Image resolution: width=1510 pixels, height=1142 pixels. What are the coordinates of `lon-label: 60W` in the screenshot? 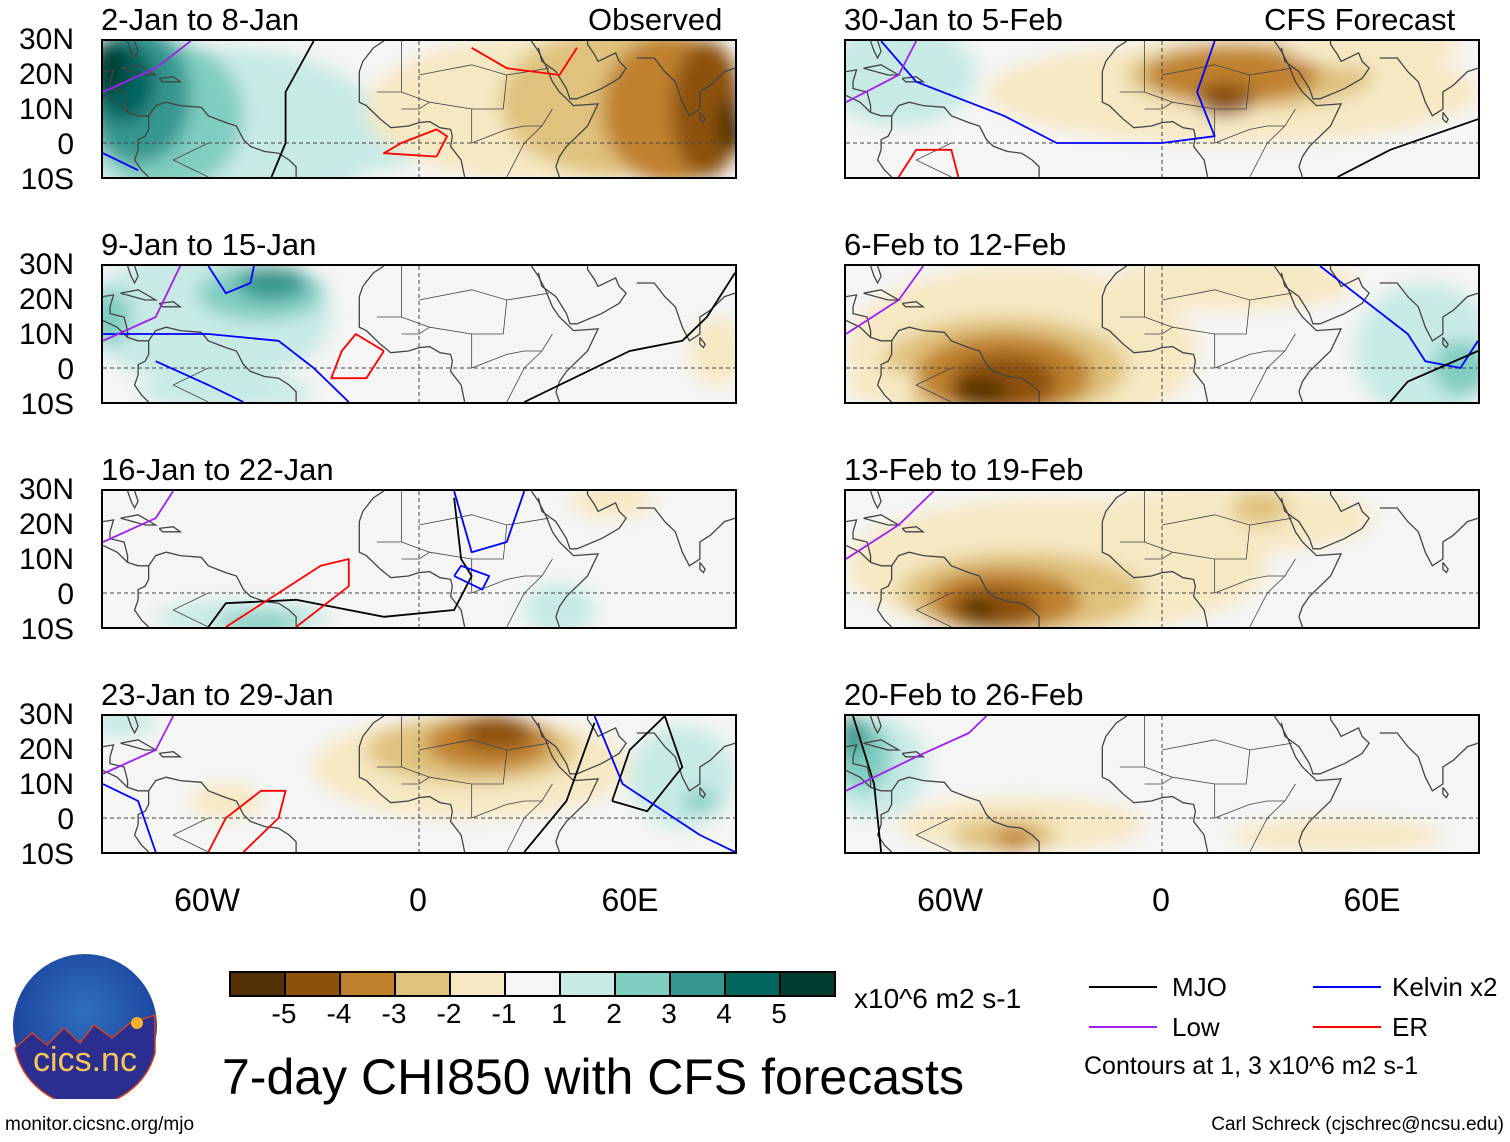 It's located at (950, 900).